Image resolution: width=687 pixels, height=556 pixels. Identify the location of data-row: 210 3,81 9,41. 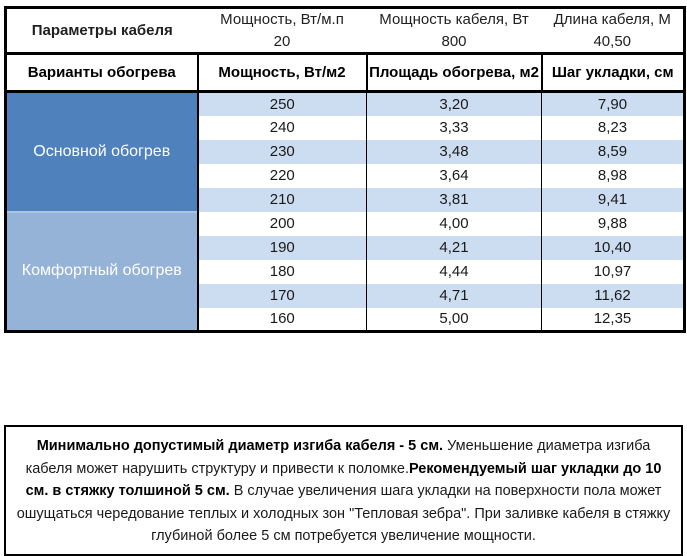
(345, 199).